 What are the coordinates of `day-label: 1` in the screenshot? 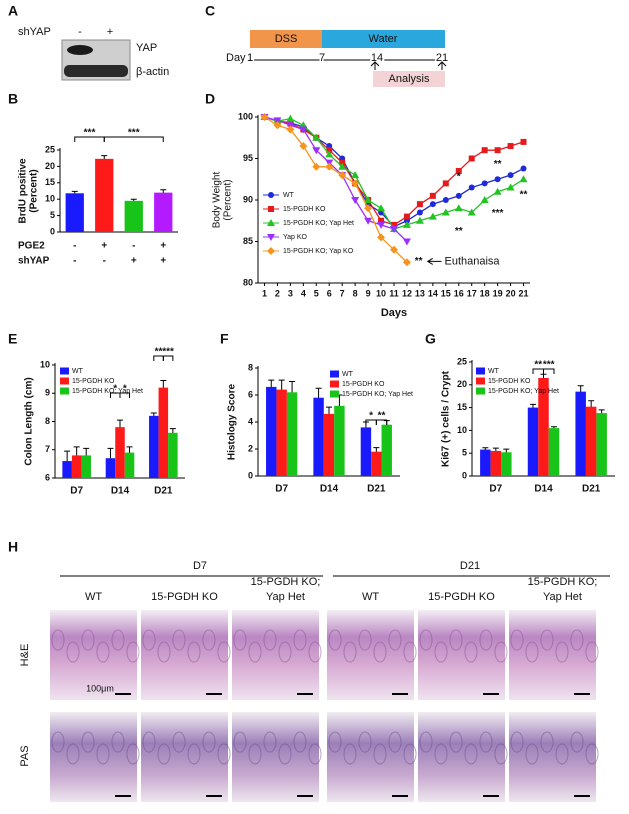 It's located at (250, 58).